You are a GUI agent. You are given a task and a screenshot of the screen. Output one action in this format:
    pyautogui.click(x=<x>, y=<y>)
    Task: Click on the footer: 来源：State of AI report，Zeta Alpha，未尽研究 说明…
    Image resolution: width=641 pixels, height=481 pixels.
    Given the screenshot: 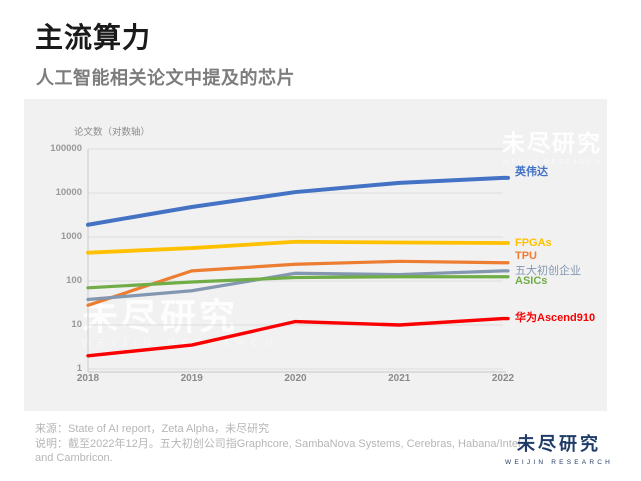 What is the action you would take?
    pyautogui.click(x=282, y=444)
    